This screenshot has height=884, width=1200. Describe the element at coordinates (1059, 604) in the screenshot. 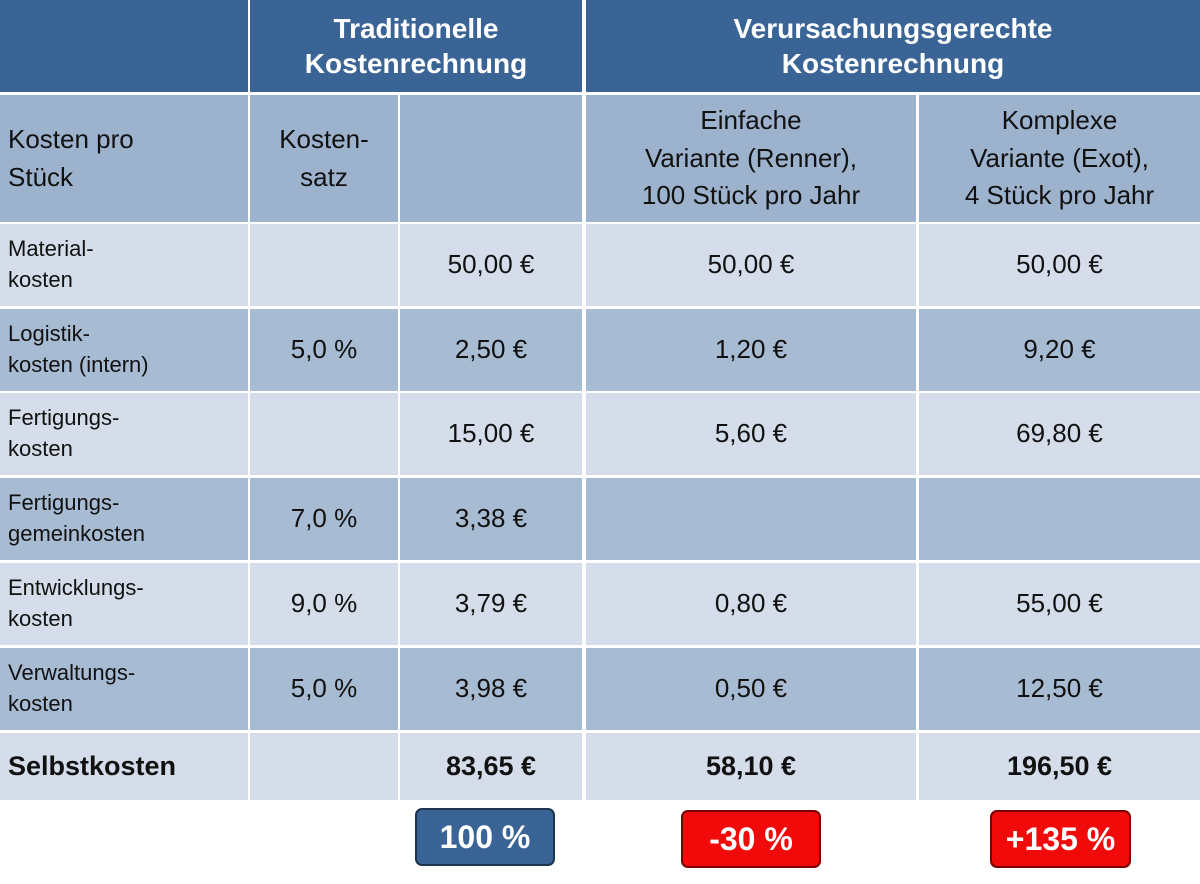

I see `table-cell: 55,00 €` at that location.